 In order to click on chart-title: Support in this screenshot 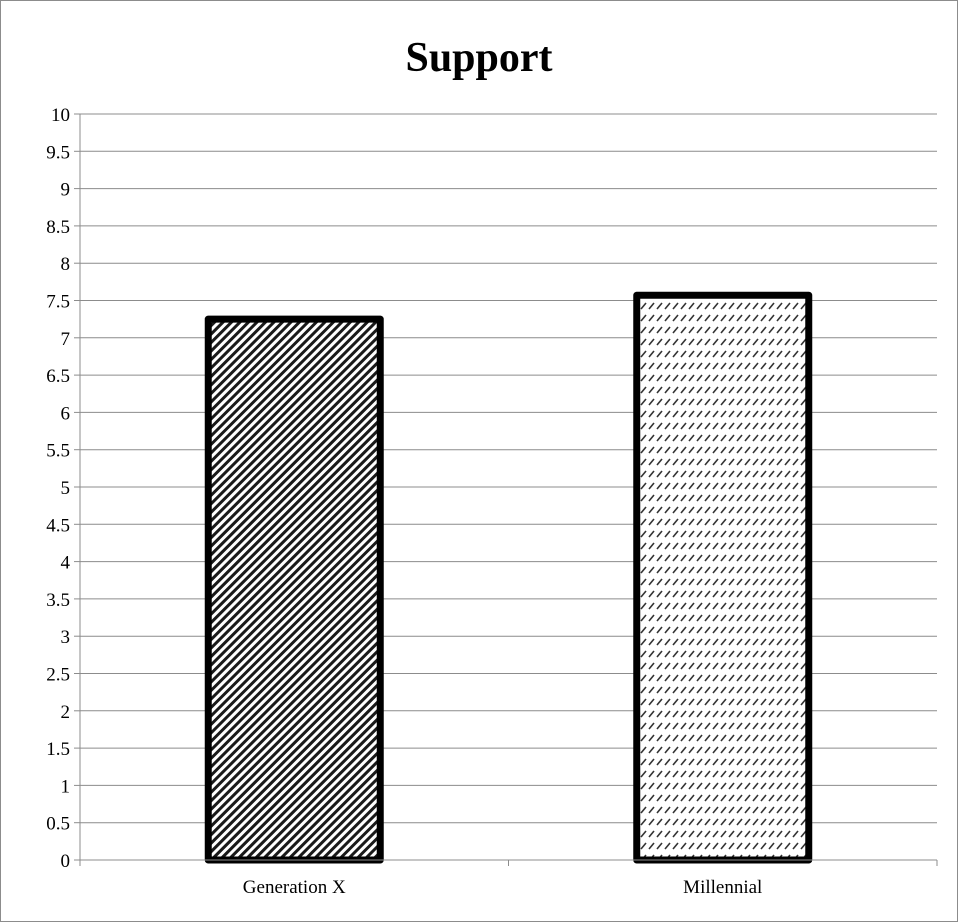, I will do `click(478, 58)`.